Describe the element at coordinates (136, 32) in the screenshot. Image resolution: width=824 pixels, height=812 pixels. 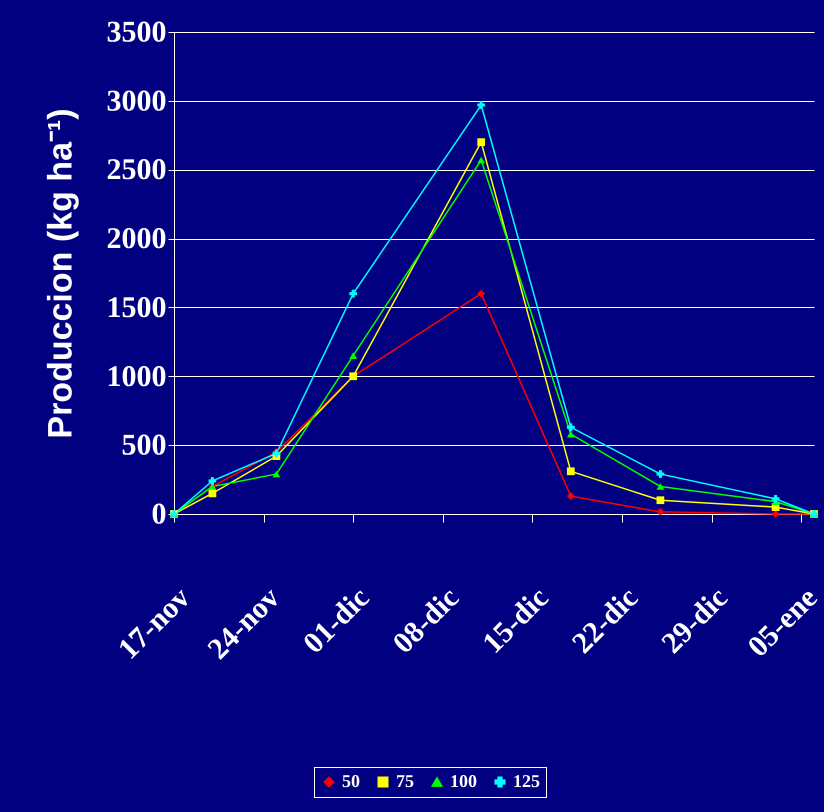
I see `y-tick-label: 3500` at that location.